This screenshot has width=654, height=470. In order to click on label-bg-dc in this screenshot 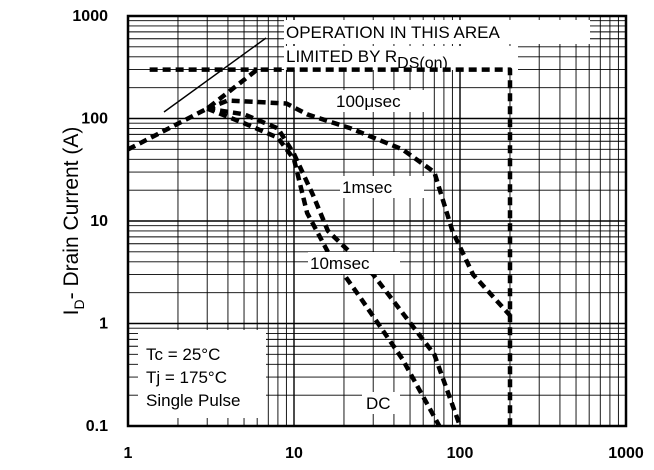, I will do `click(381, 403)`.